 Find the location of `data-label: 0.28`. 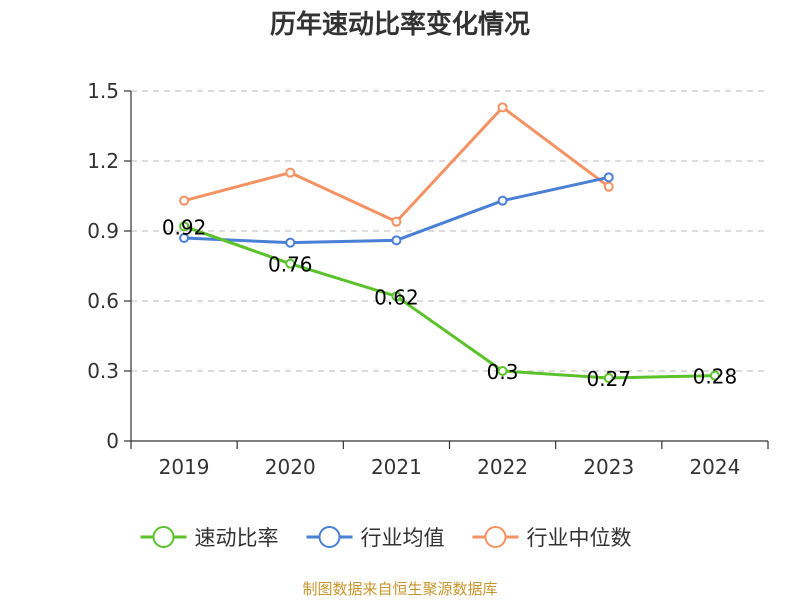

data-label: 0.28 is located at coordinates (715, 377).